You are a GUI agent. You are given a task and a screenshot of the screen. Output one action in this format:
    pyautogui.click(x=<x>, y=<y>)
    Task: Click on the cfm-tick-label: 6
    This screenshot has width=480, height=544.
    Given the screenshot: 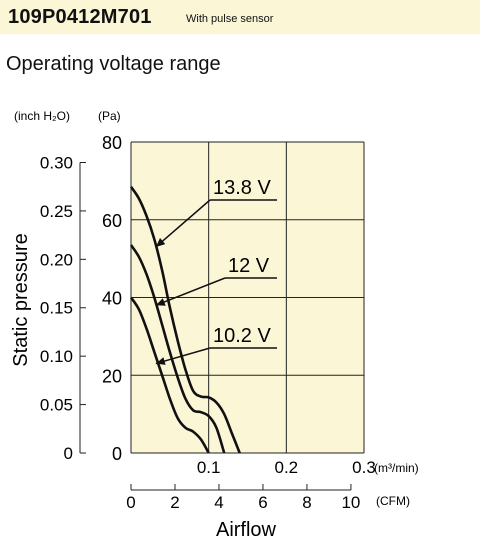 What is the action you would take?
    pyautogui.click(x=262, y=502)
    